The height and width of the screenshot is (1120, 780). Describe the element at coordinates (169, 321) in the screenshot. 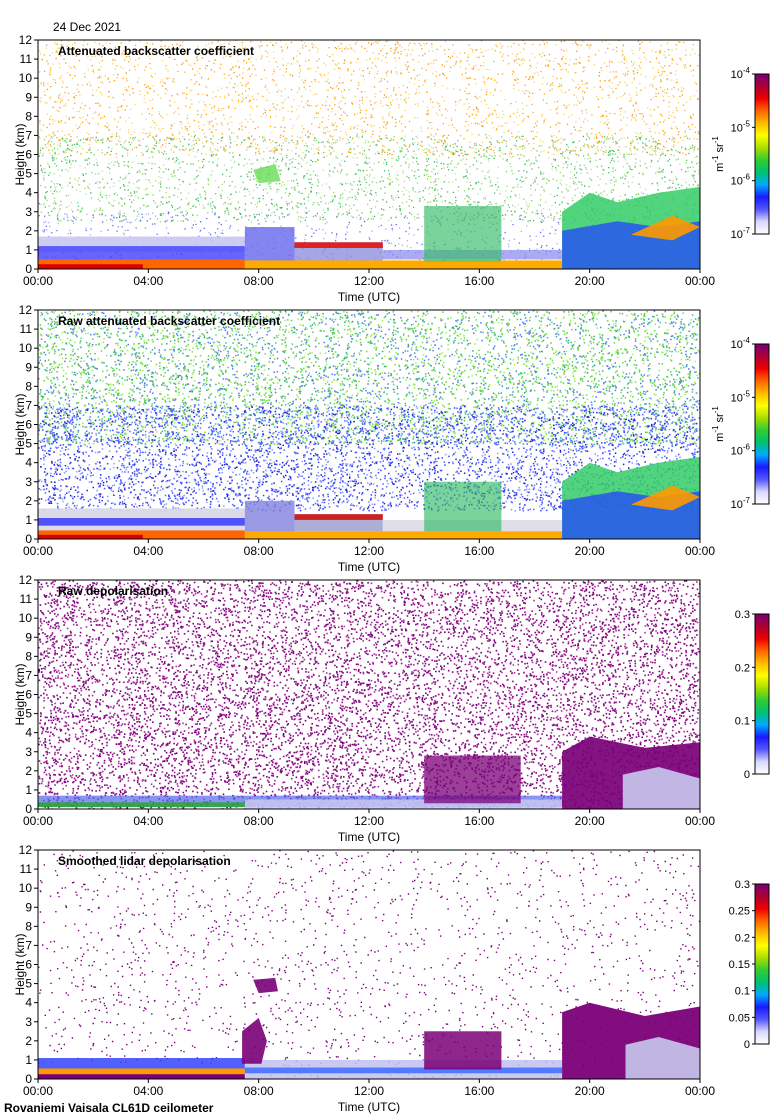

I see `panel-title: Raw attenuated backscatter coefficient` at that location.